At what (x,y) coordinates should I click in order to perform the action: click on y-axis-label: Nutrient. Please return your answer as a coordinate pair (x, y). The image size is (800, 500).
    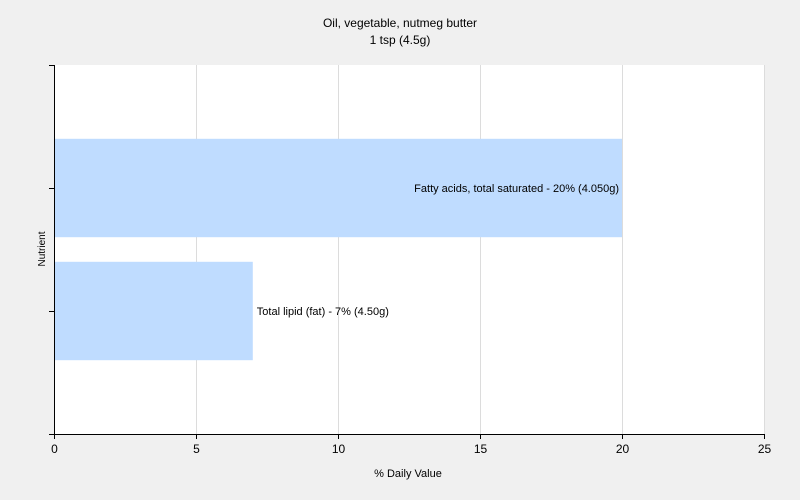
    Looking at the image, I should click on (42, 248).